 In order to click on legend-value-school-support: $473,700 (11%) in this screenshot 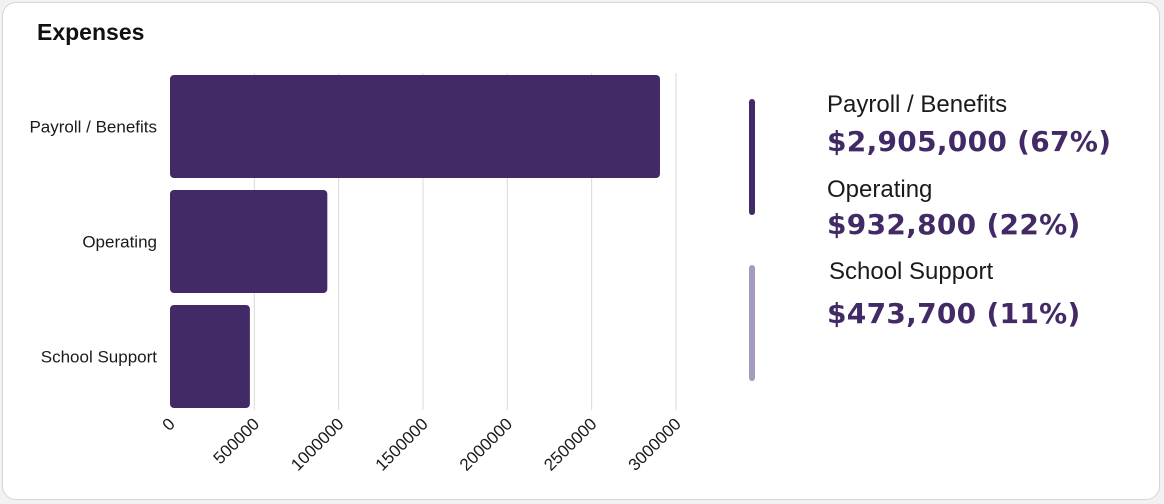, I will do `click(954, 313)`.